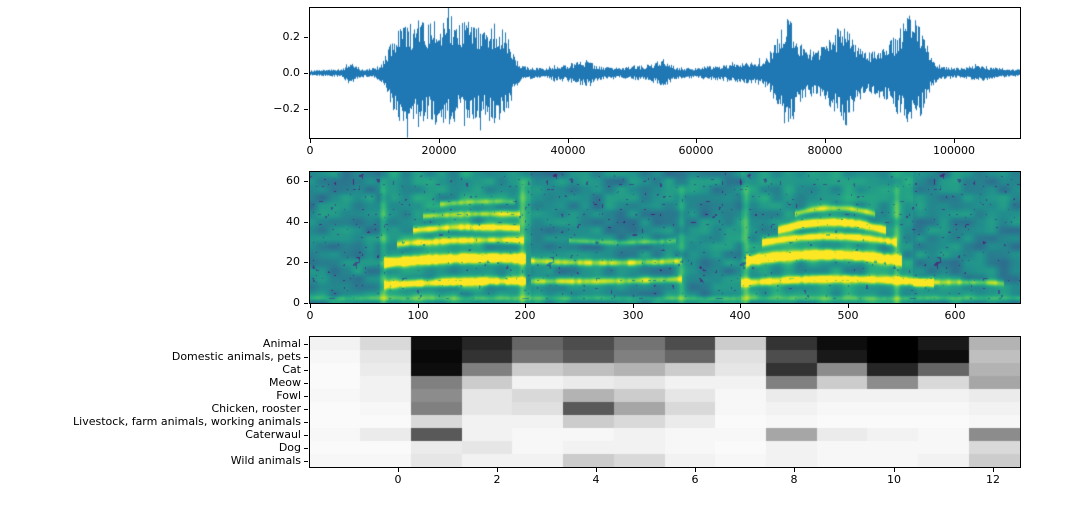 Image resolution: width=1092 pixels, height=505 pixels. What do you see at coordinates (293, 221) in the screenshot?
I see `y-tick-label: 40` at bounding box center [293, 221].